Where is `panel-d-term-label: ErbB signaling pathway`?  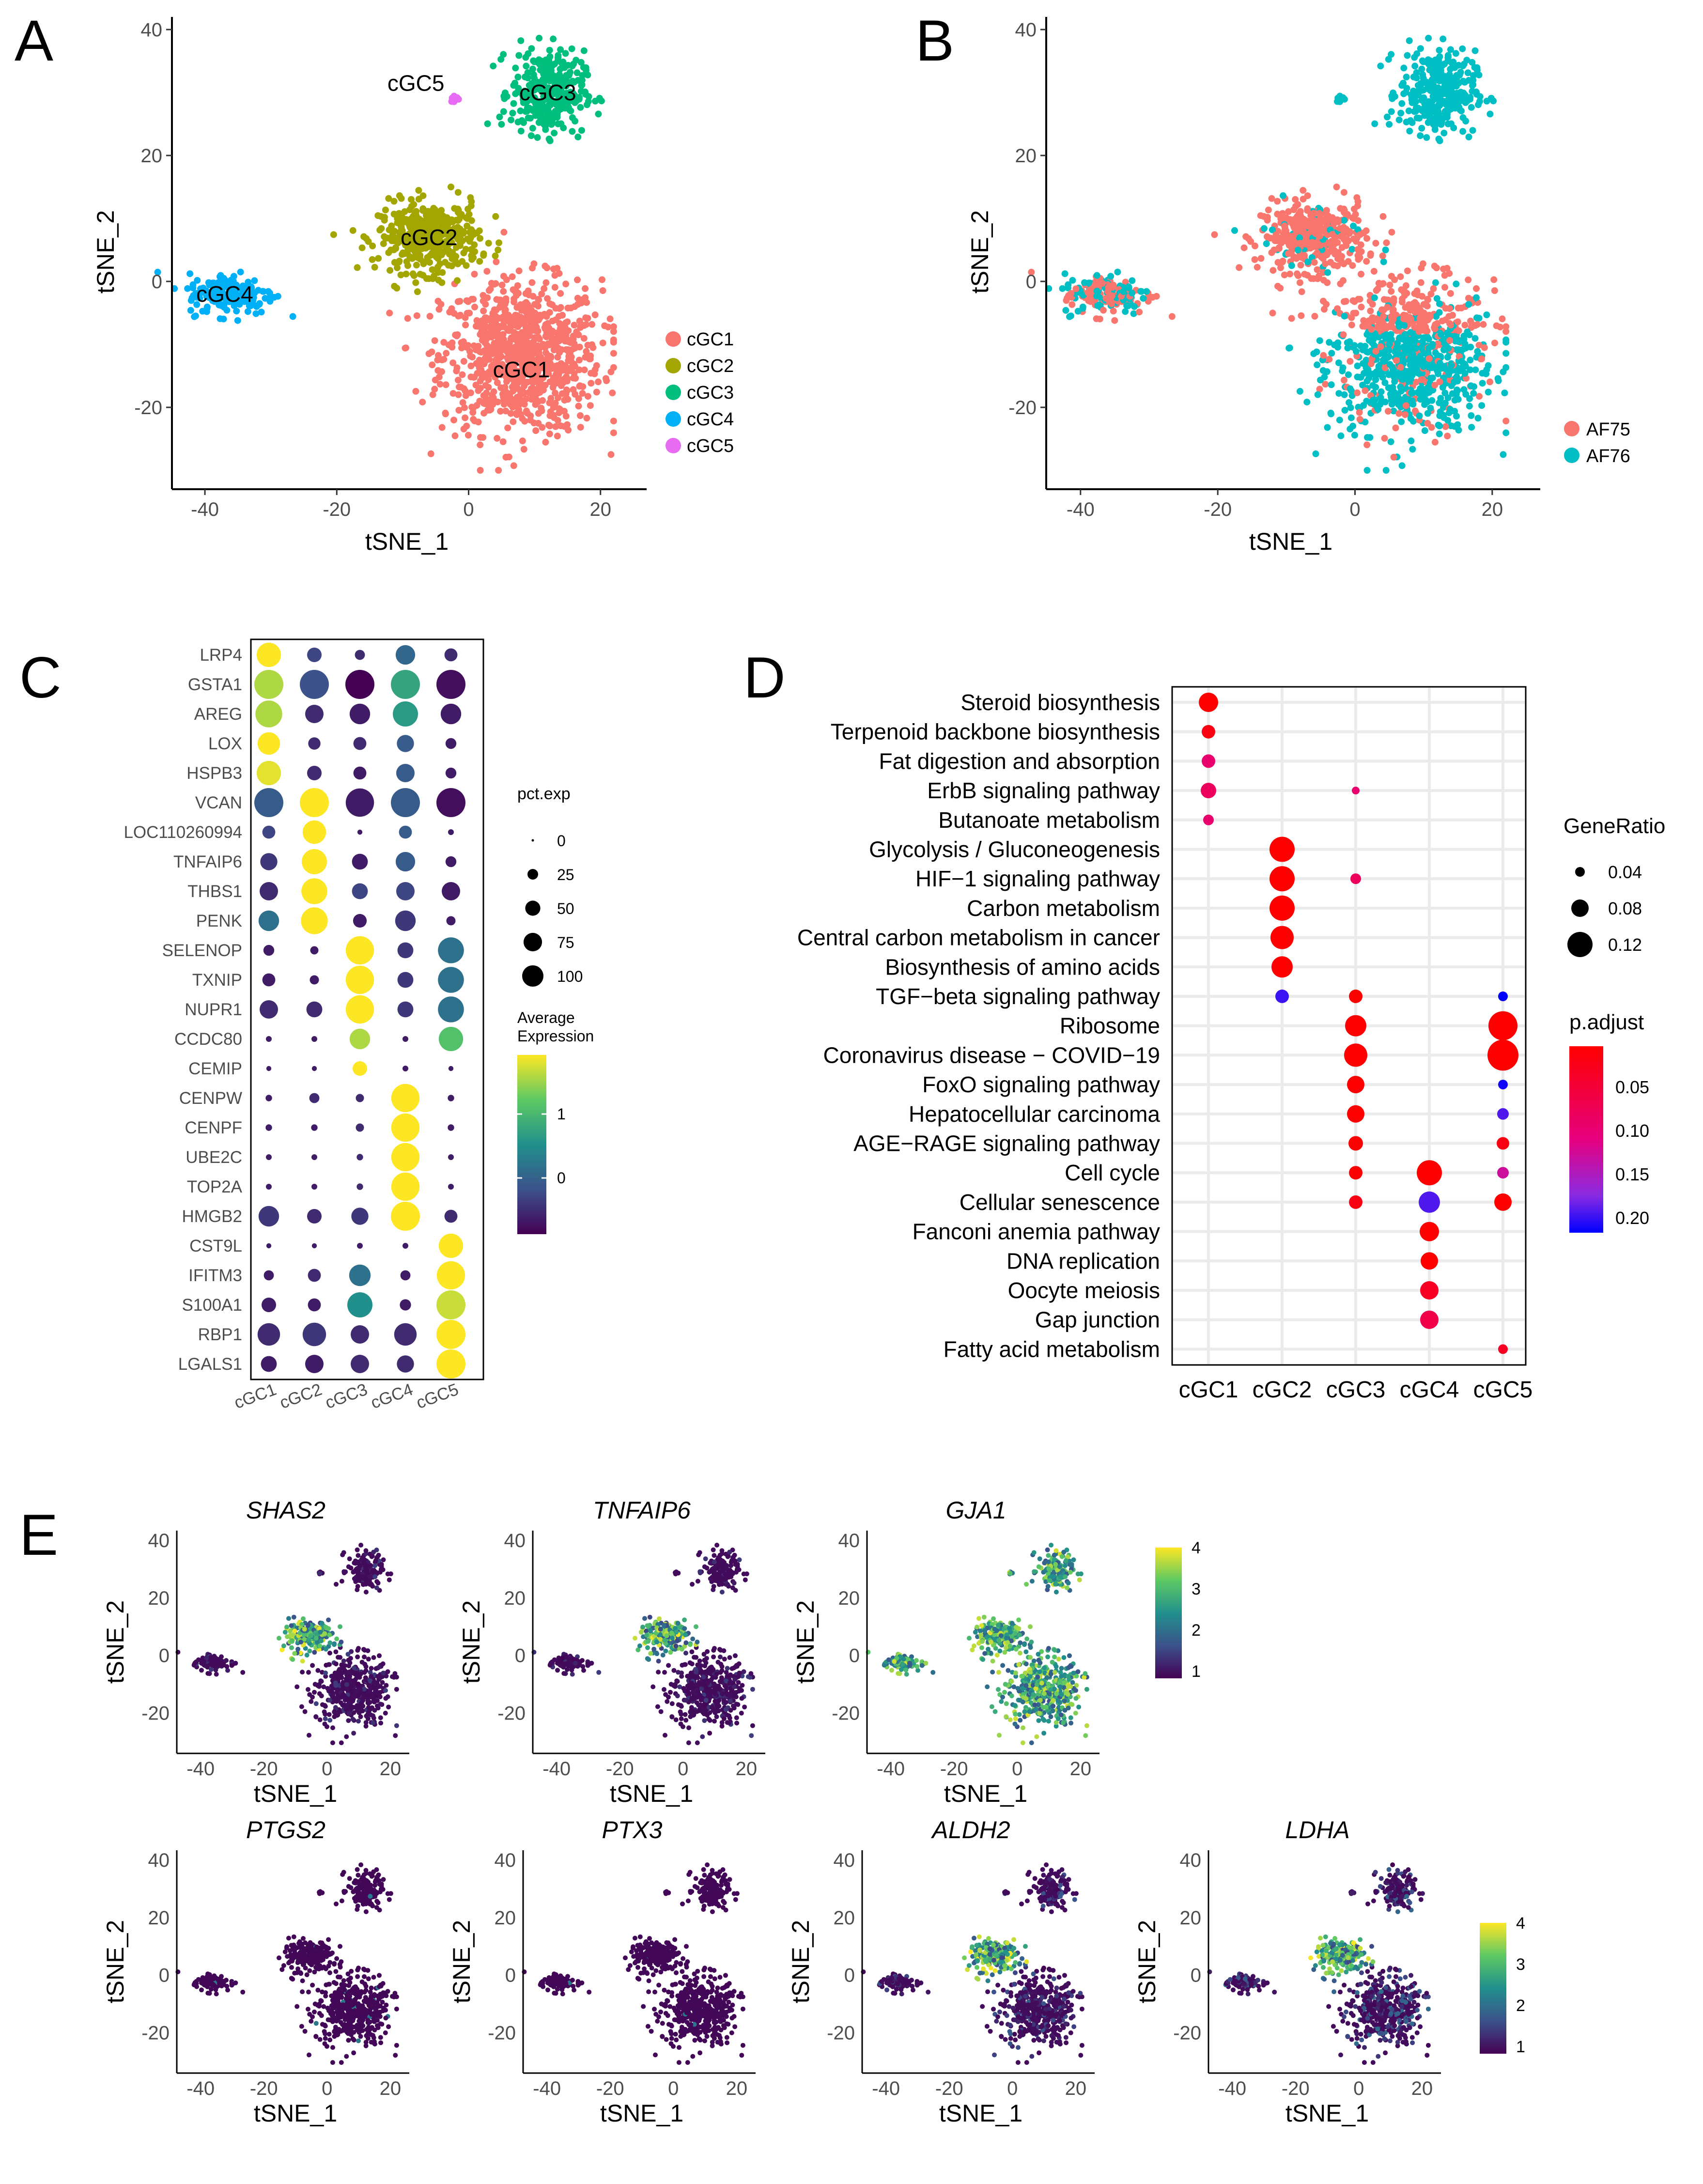 panel-d-term-label: ErbB signaling pathway is located at coordinates (1043, 790).